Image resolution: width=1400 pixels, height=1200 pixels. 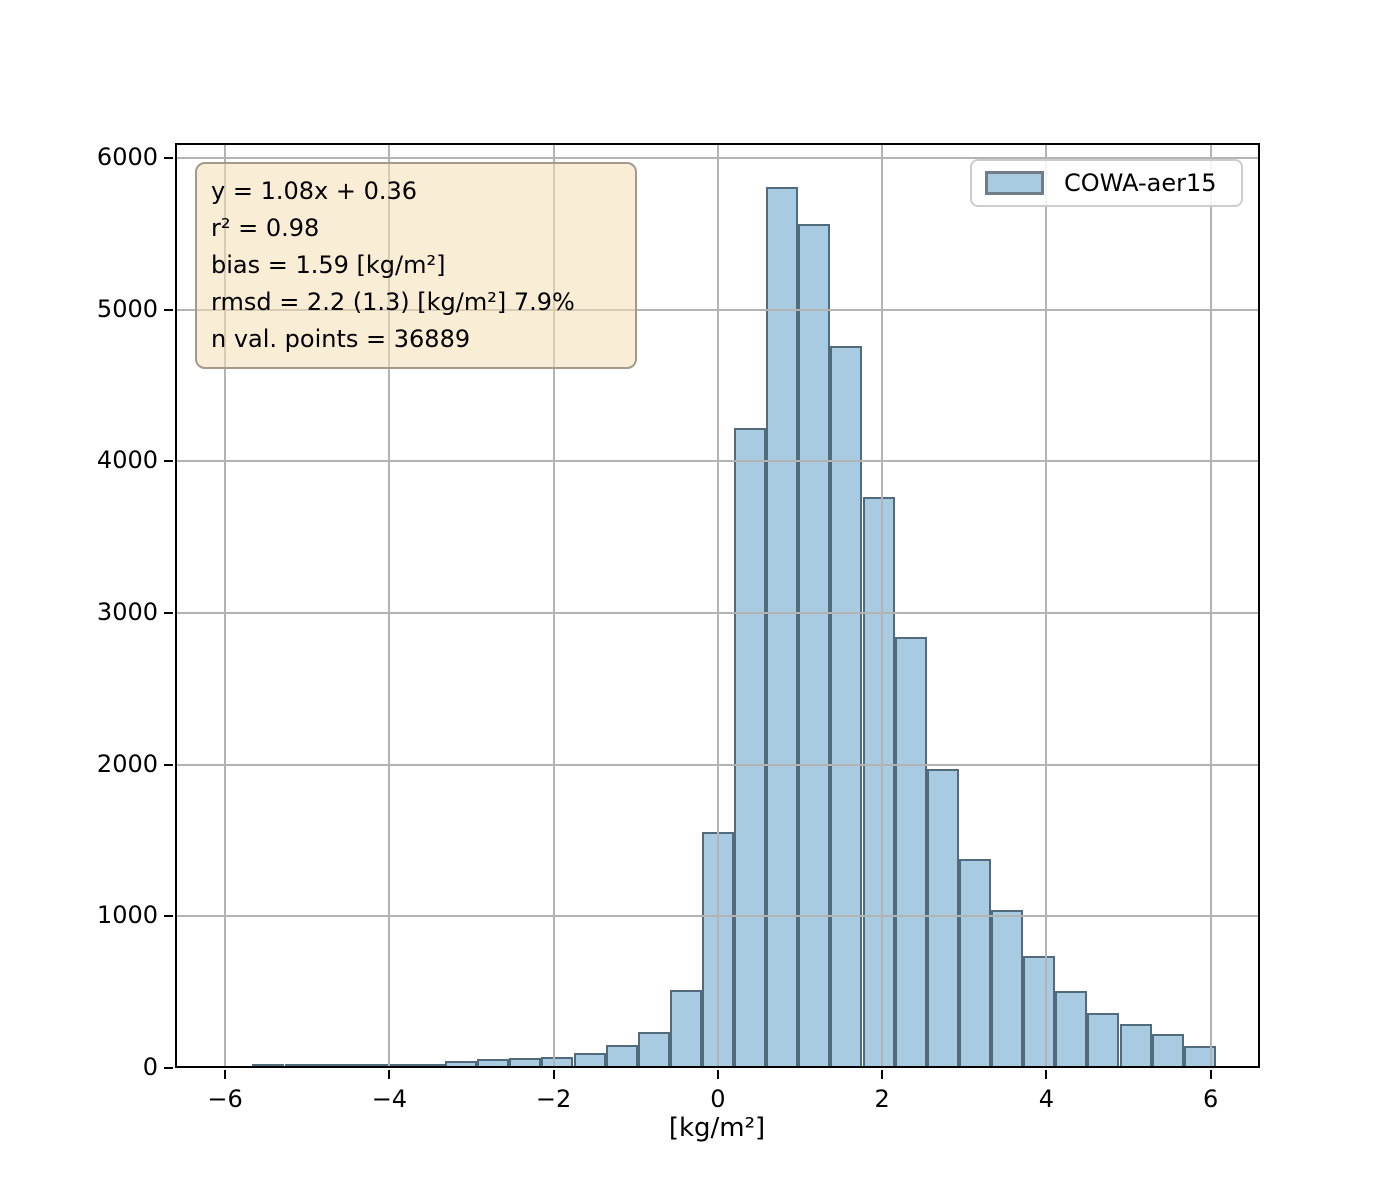 What do you see at coordinates (265, 228) in the screenshot?
I see `stats-line-r2: r² = 0.98` at bounding box center [265, 228].